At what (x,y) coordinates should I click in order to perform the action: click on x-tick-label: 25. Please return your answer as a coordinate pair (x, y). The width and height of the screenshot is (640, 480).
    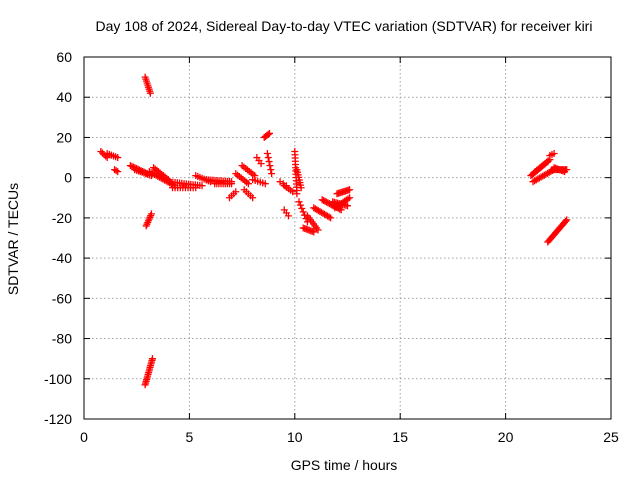
    Looking at the image, I should click on (611, 437).